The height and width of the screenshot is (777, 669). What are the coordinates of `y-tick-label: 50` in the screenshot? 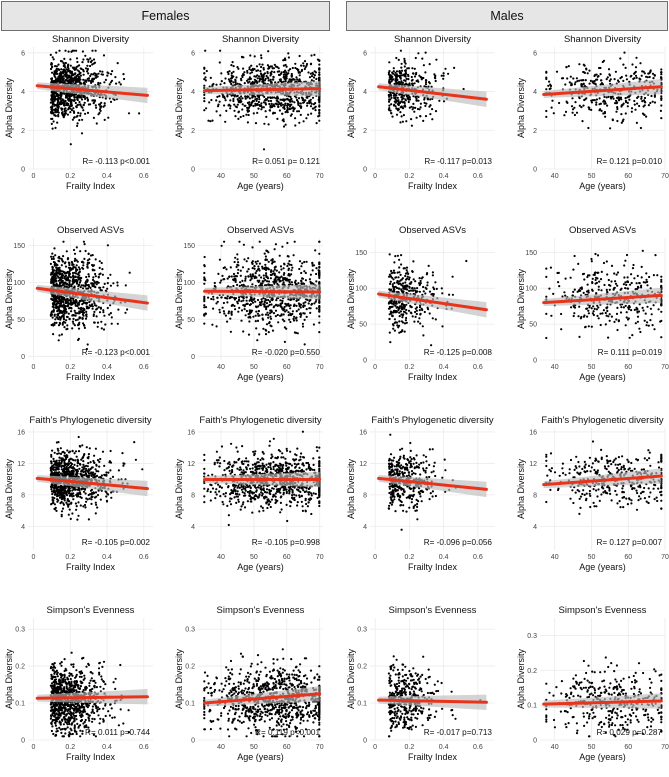 It's located at (363, 325).